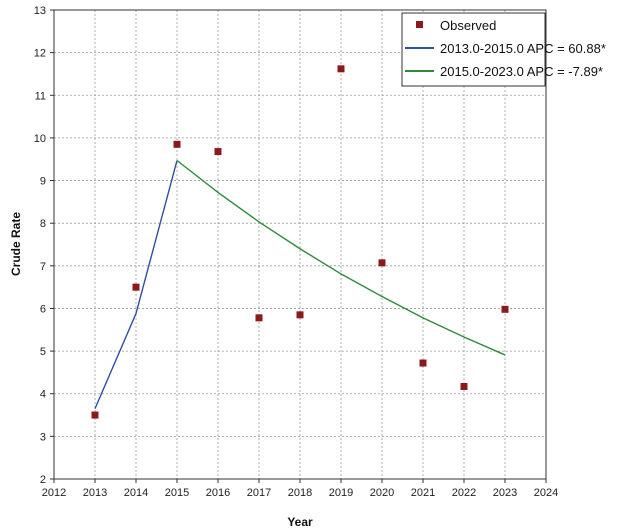 This screenshot has height=531, width=633. I want to click on y-tick-label: 11, so click(40, 96).